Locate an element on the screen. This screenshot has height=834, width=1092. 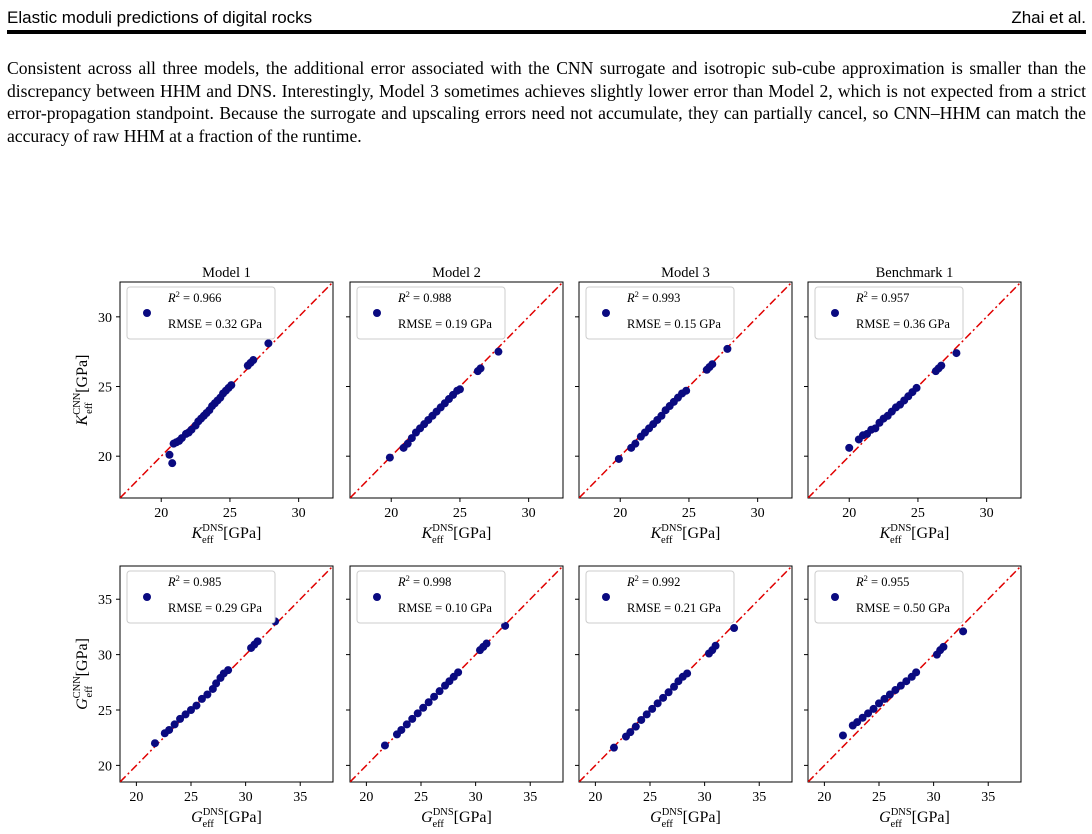
legend-rmse: RMSE = 0.50 GPa is located at coordinates (903, 608).